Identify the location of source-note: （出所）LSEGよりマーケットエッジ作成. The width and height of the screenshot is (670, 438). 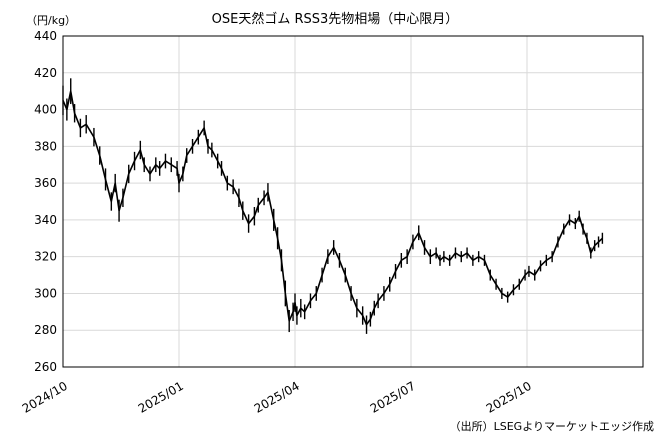
(551, 426).